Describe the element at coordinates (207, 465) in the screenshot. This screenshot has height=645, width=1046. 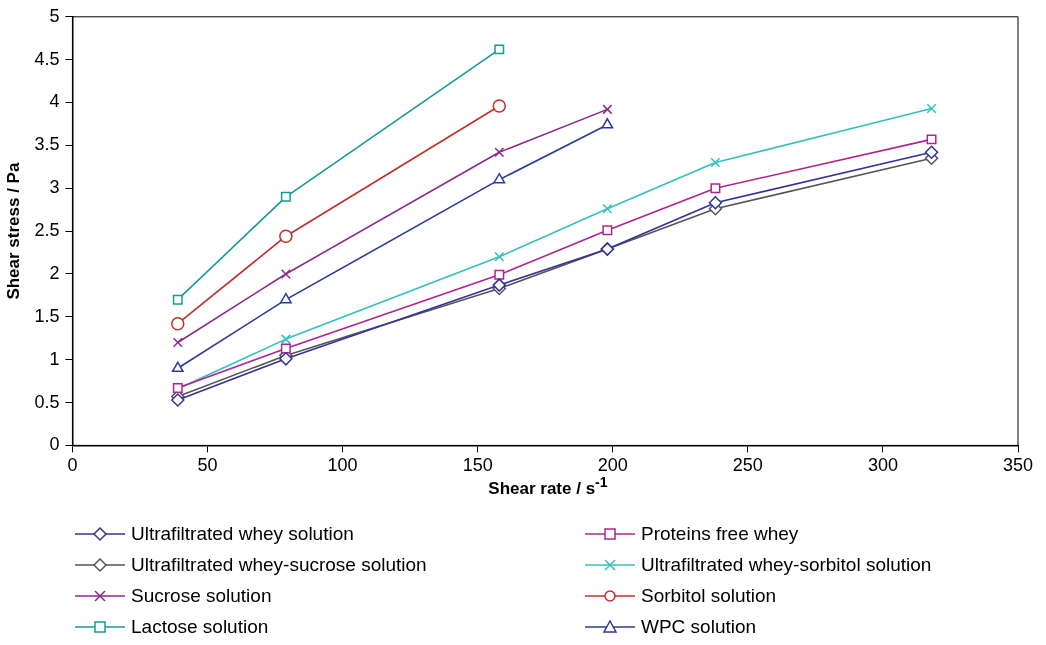
I see `x-tick-label: 50` at that location.